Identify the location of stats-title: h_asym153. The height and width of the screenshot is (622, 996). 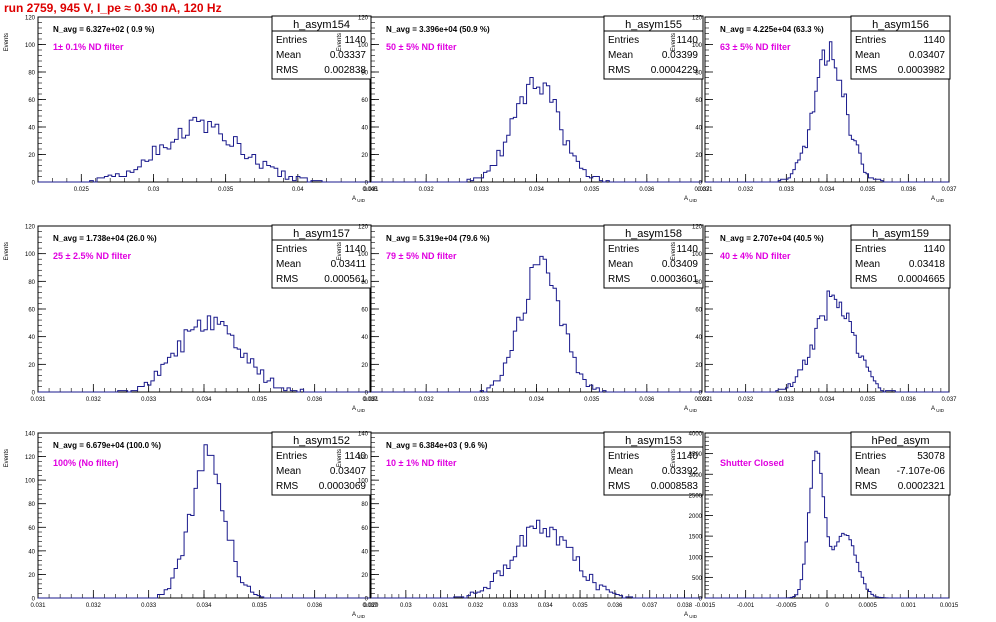
(653, 441).